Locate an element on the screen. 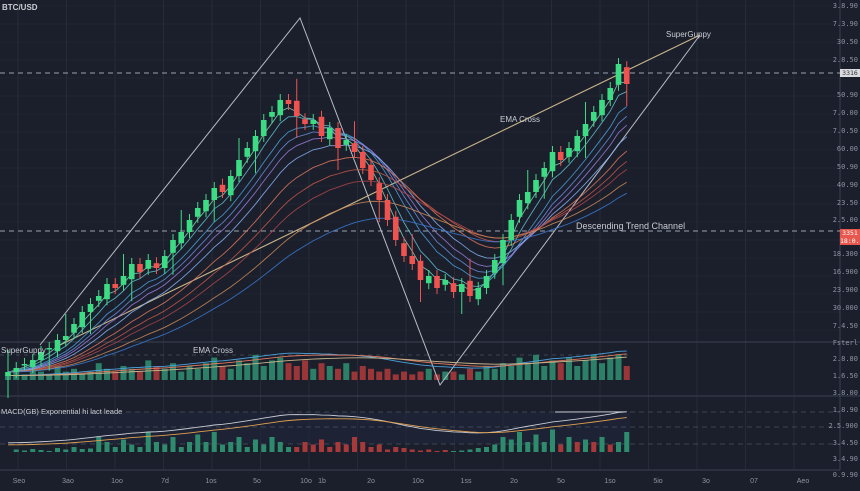 The height and width of the screenshot is (491, 860). macd-axis-label: 3.4.90 is located at coordinates (845, 459).